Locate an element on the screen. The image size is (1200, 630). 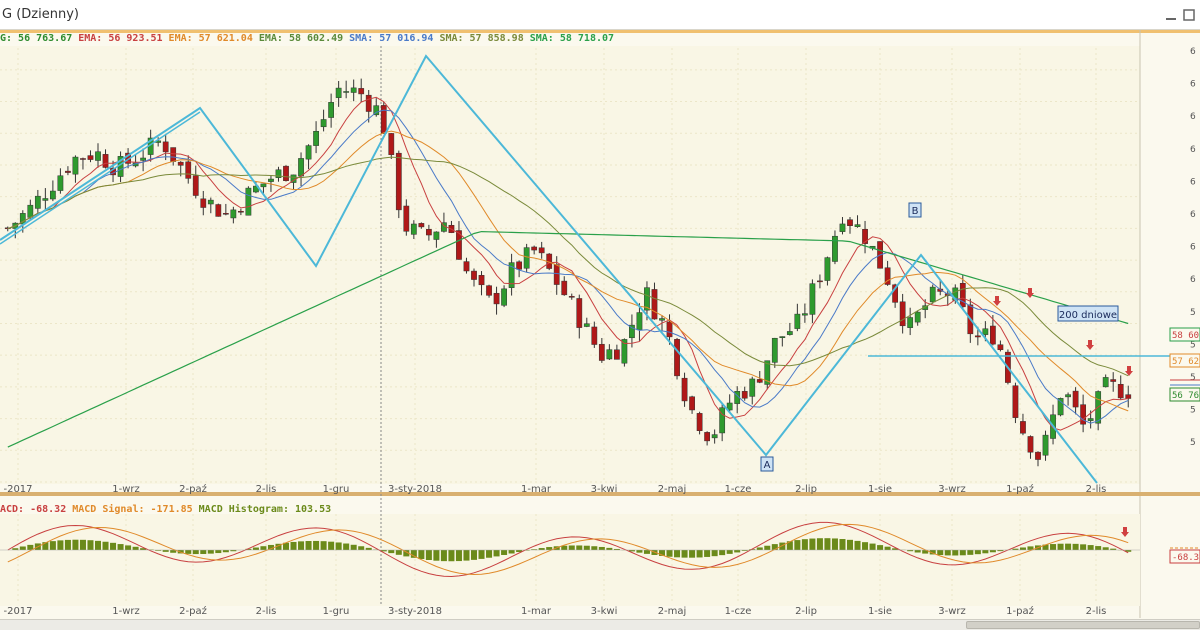
maximize-icon is located at coordinates (1189, 15).